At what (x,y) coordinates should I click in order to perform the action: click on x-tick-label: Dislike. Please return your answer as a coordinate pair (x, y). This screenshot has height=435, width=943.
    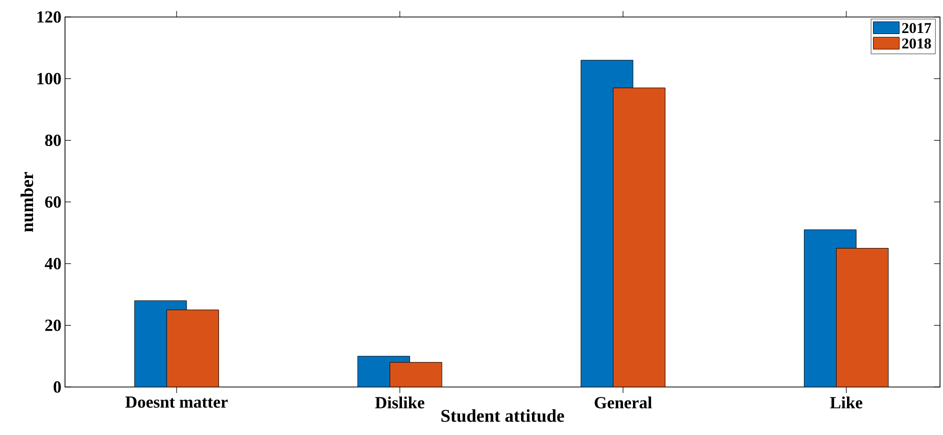
    Looking at the image, I should click on (399, 402).